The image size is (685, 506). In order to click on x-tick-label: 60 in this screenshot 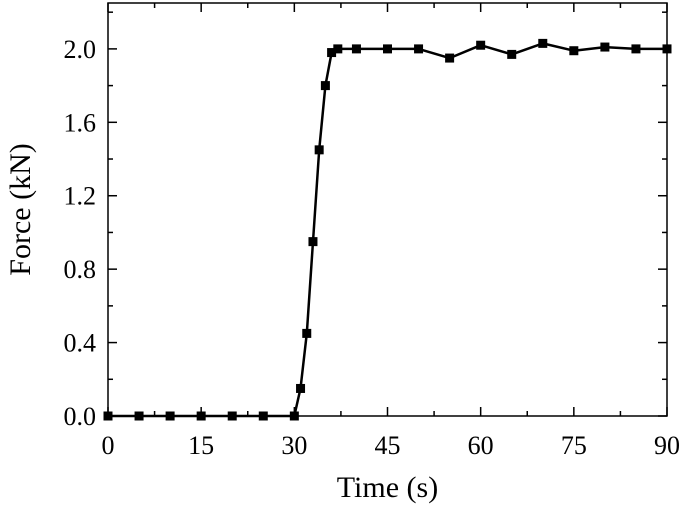, I will do `click(481, 445)`.